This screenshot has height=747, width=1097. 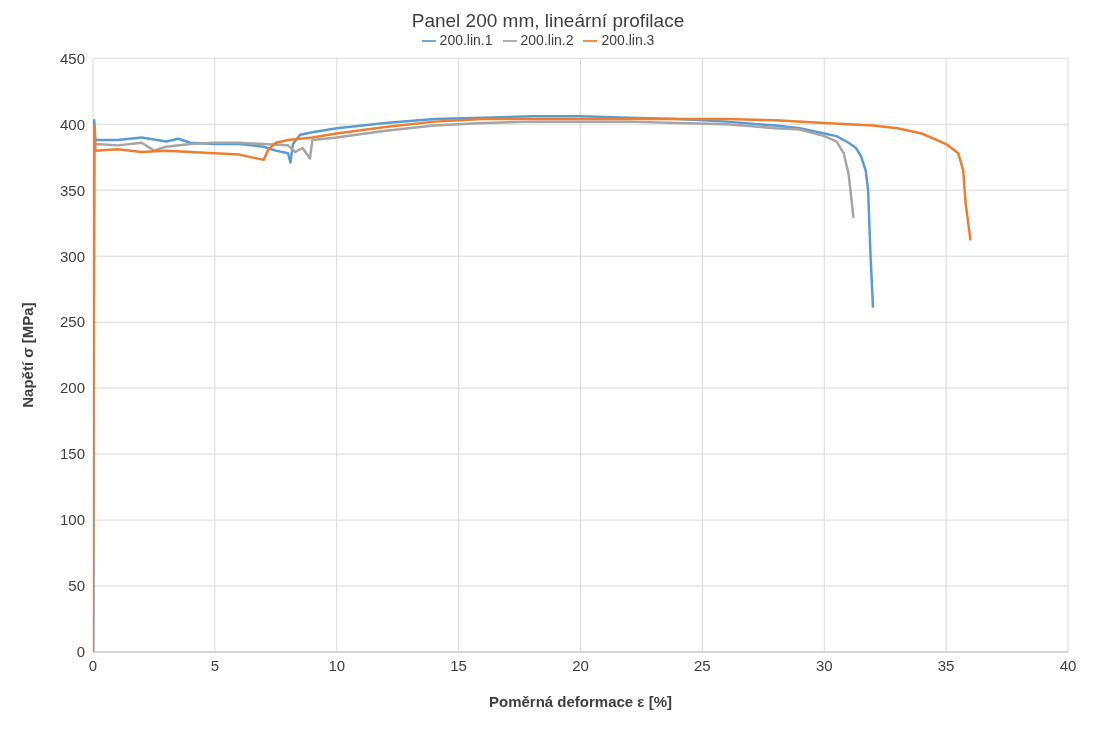 I want to click on y-tick-label: 0, so click(x=80, y=652).